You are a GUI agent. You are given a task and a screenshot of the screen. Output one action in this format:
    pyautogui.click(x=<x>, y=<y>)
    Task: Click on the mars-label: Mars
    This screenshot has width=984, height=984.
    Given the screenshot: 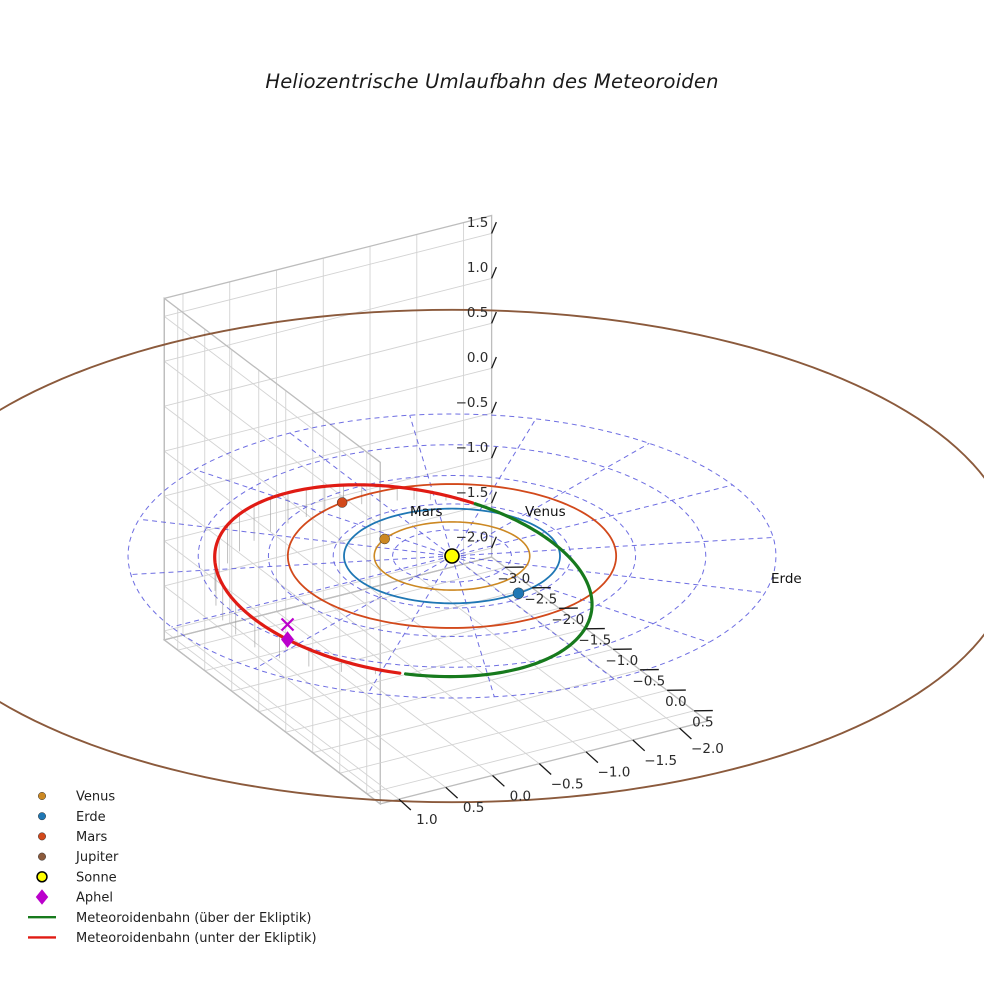 What is the action you would take?
    pyautogui.click(x=426, y=512)
    